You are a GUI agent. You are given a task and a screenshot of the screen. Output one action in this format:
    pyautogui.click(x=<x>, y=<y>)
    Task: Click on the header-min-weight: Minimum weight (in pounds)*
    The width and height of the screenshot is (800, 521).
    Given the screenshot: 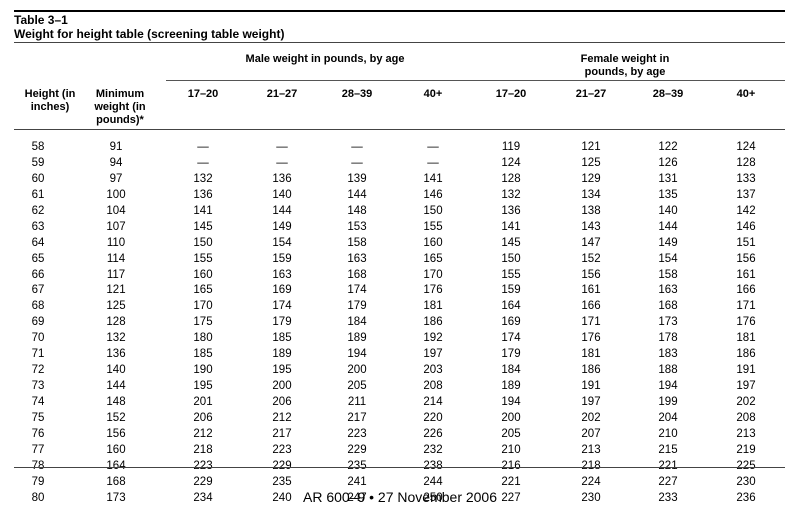 What is the action you would take?
    pyautogui.click(x=120, y=107)
    